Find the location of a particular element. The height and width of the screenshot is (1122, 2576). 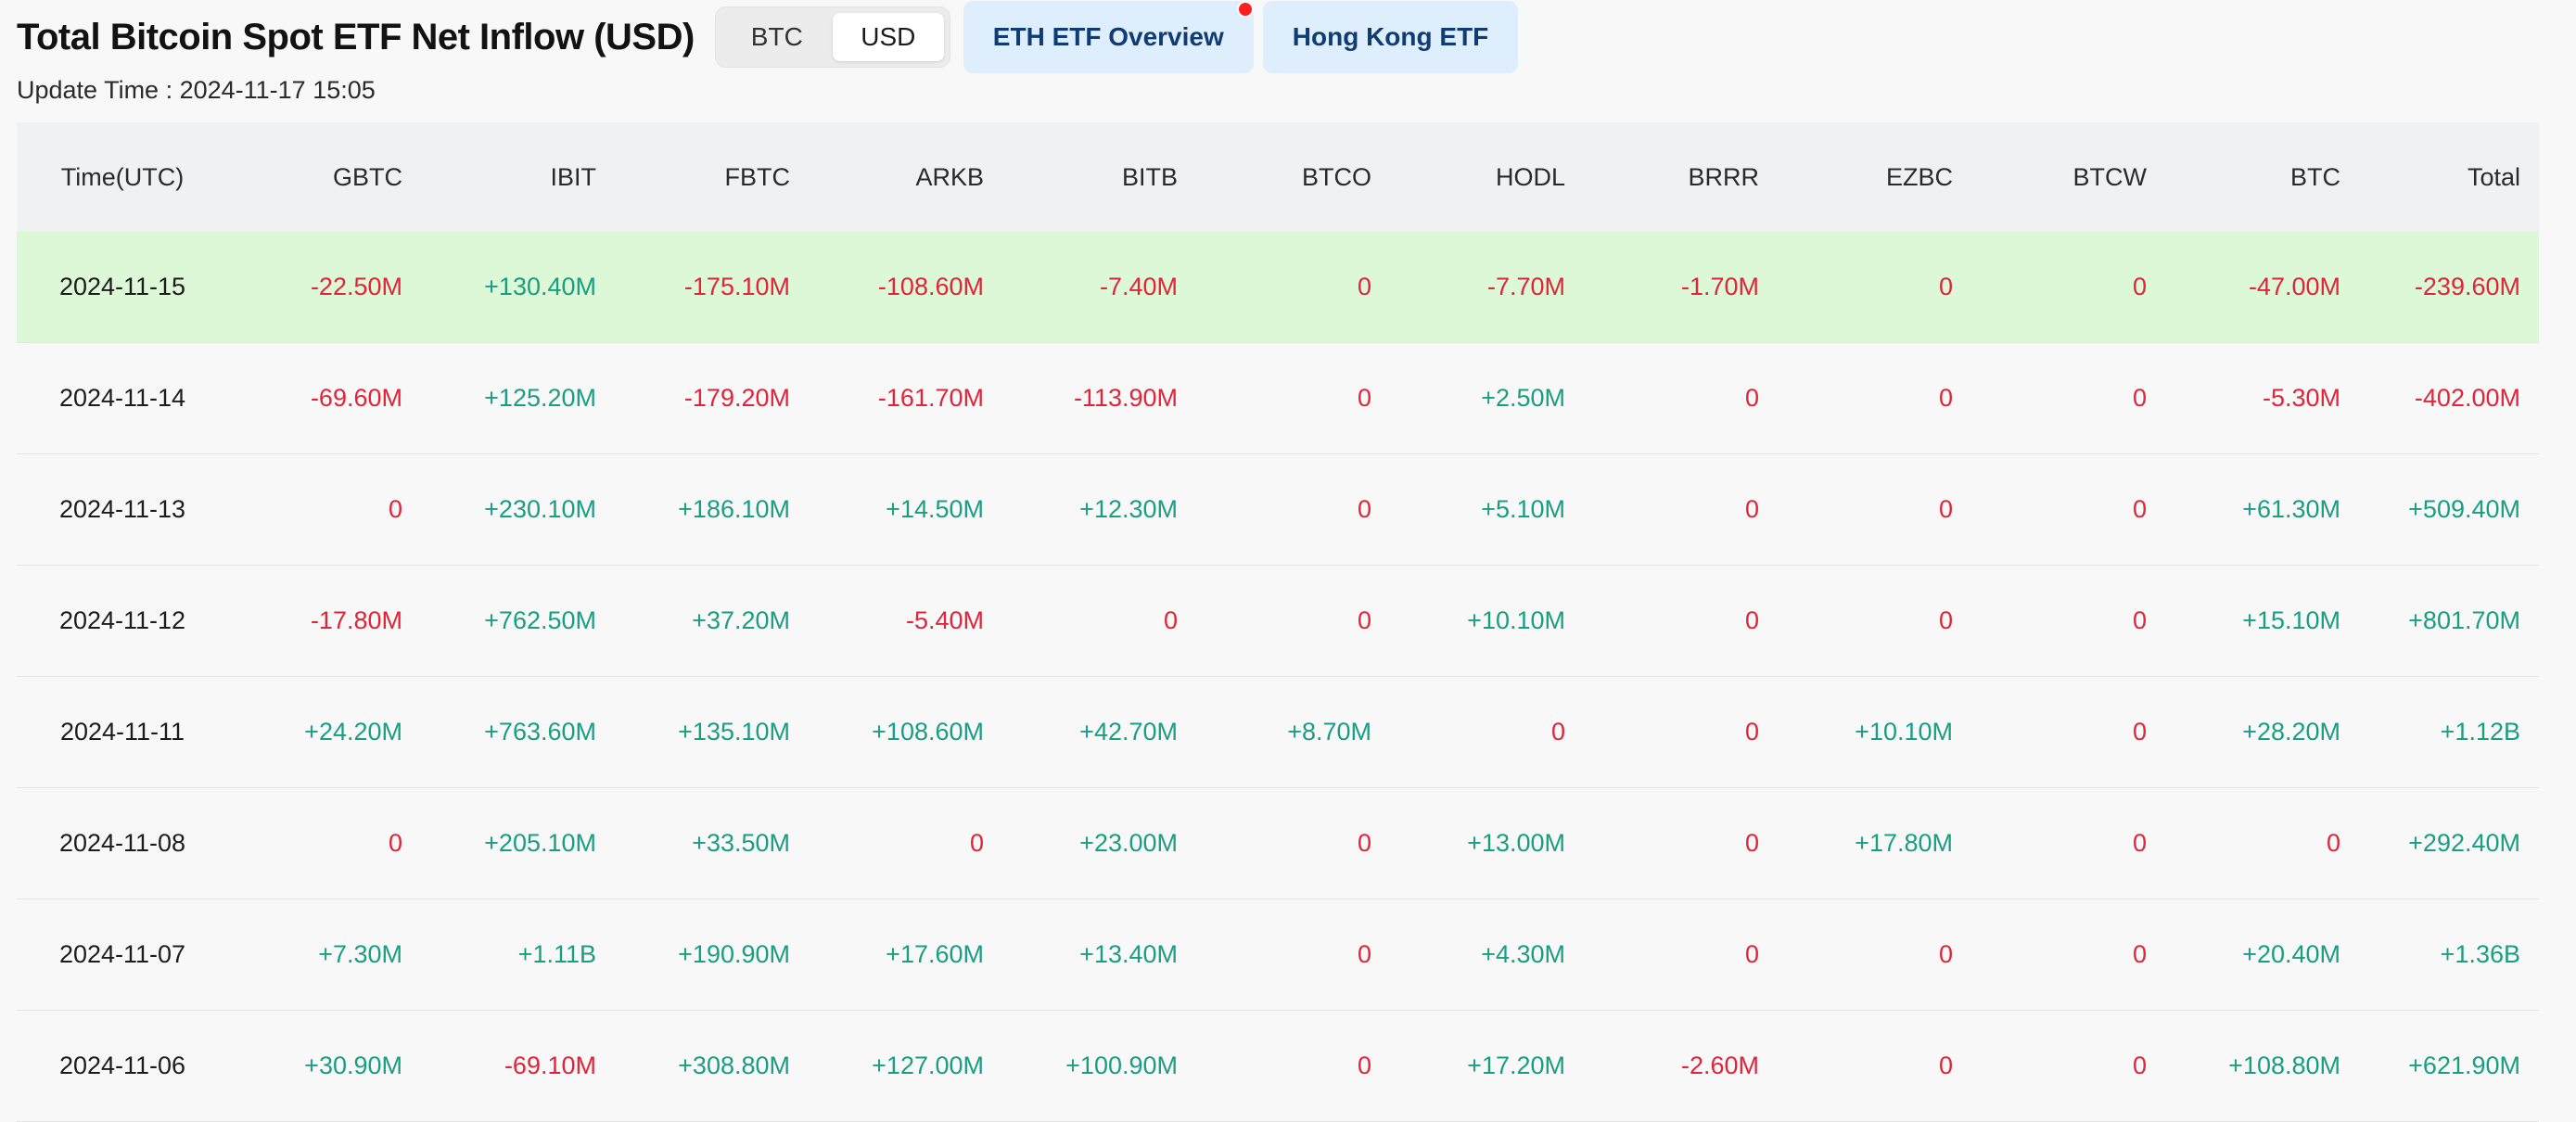

flow-cell-fbtc: +37.20M is located at coordinates (712, 621).